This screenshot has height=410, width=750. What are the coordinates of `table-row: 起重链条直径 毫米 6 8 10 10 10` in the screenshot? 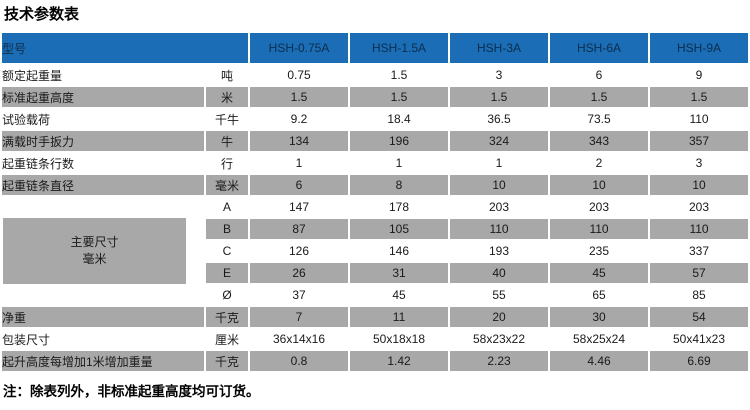 It's located at (375, 185).